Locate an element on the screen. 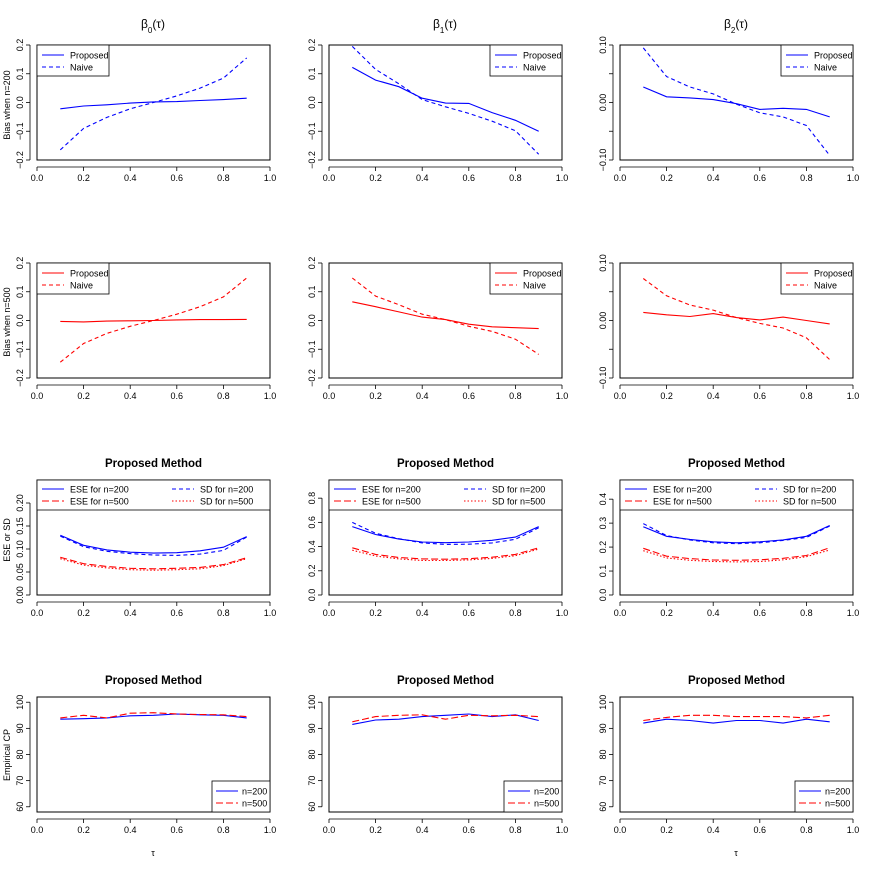  y-tick-label: −0.1 is located at coordinates (20, 131).